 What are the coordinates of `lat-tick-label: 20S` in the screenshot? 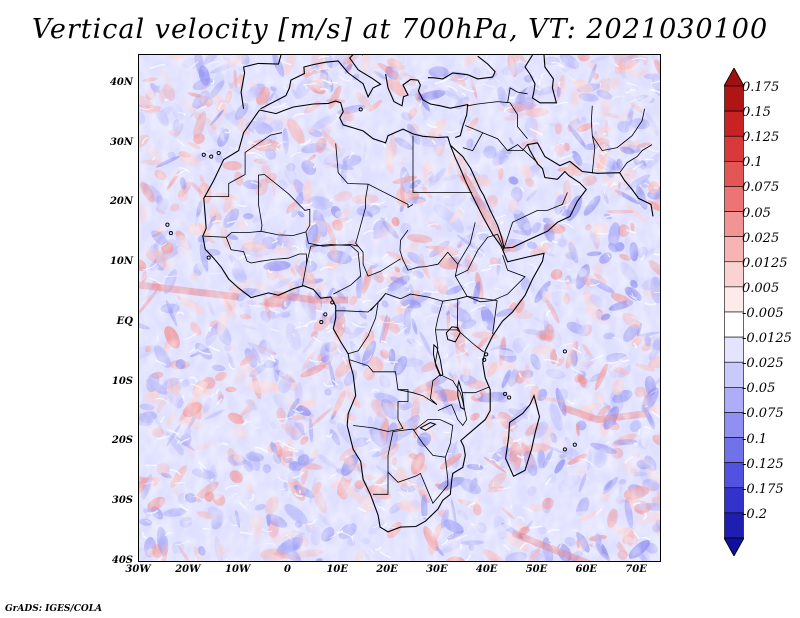 It's located at (122, 441).